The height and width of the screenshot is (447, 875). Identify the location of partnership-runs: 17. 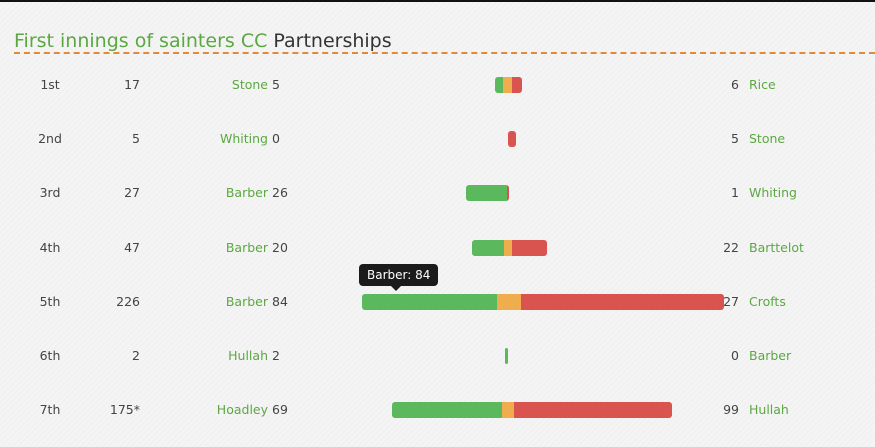
(132, 84).